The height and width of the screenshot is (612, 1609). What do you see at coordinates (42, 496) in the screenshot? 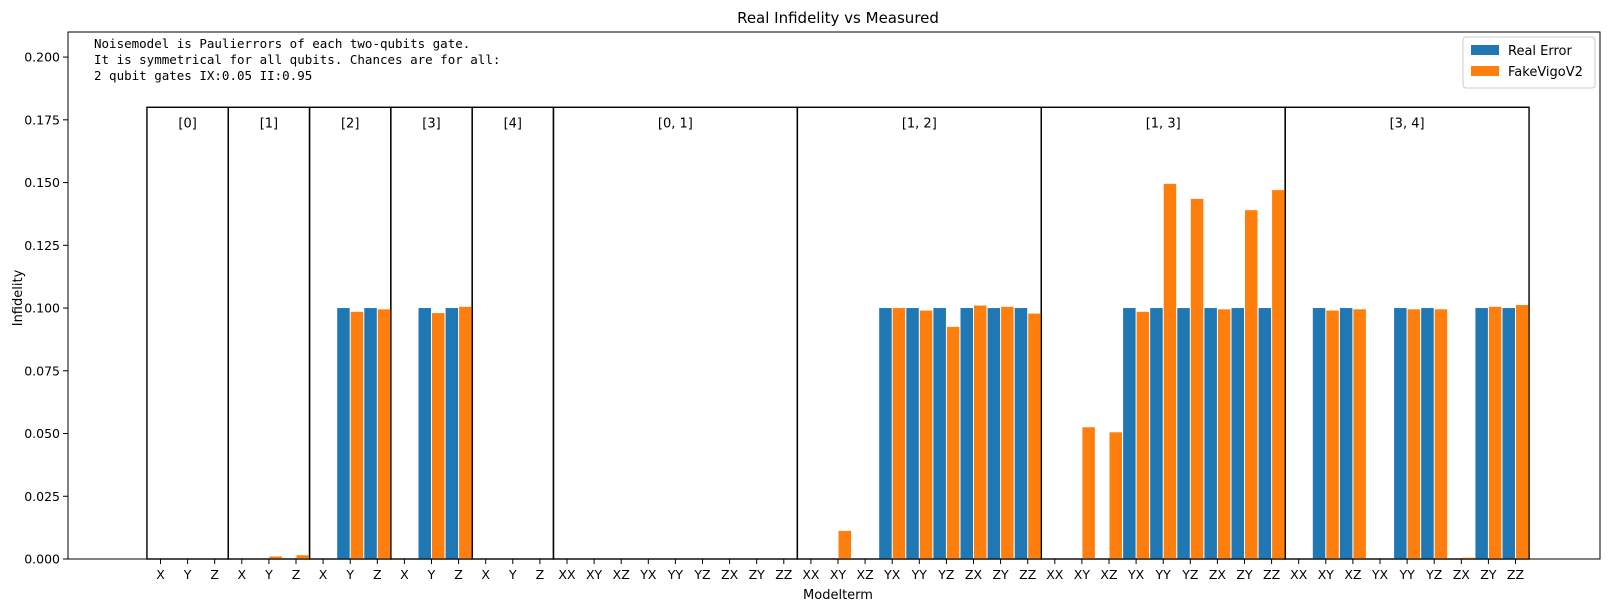
I see `y-tick-label: 0.025` at bounding box center [42, 496].